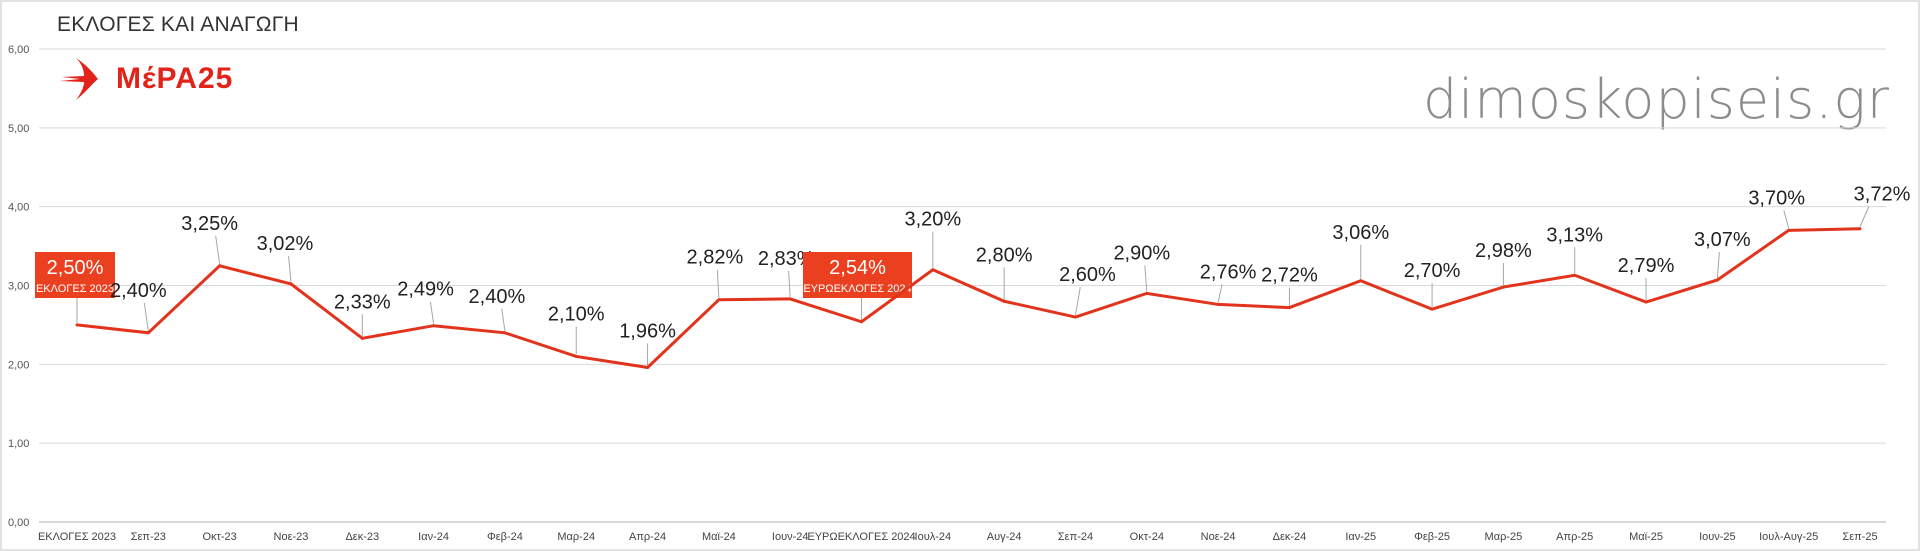 This screenshot has width=1920, height=551. Describe the element at coordinates (1788, 537) in the screenshot. I see `x-tick-label: Ιουλ-Αυγ-25` at that location.